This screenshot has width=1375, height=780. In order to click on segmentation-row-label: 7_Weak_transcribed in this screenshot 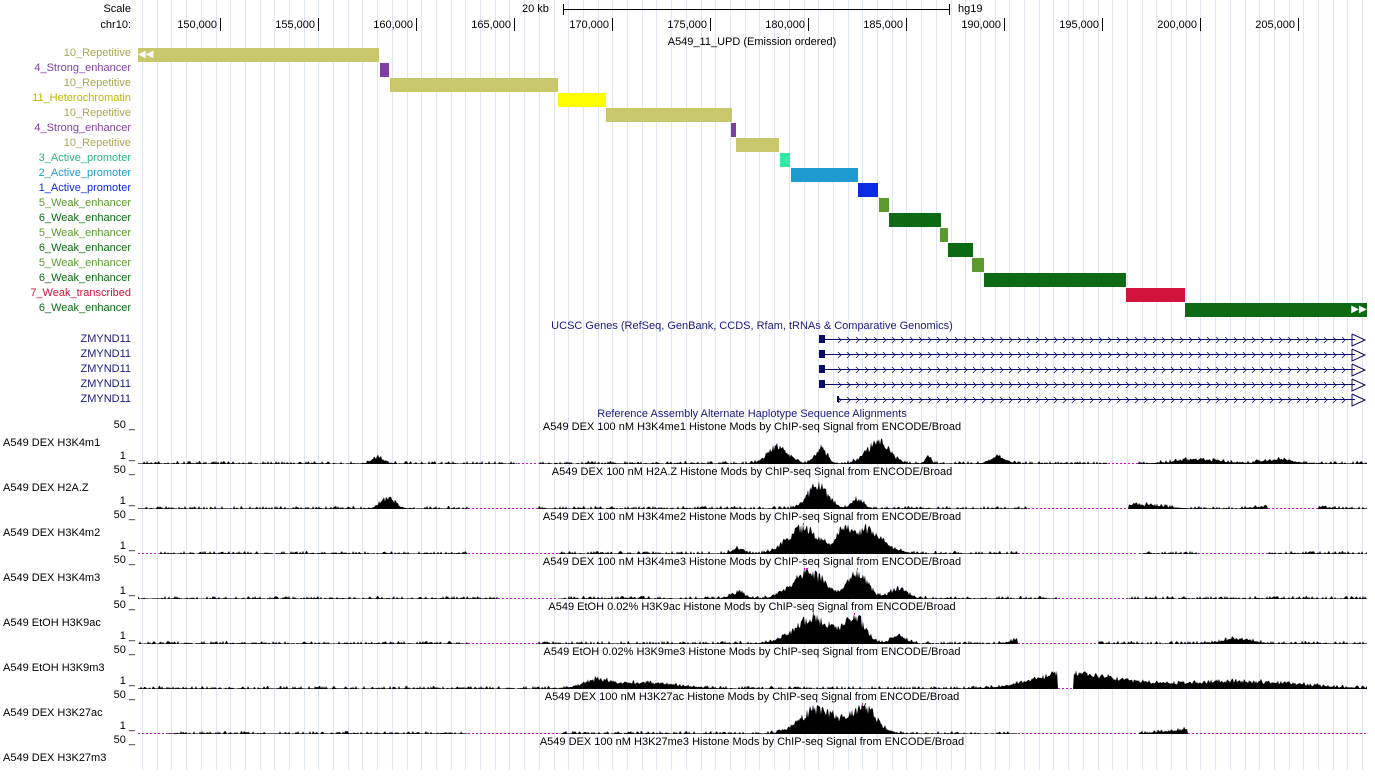, I will do `click(80, 293)`.